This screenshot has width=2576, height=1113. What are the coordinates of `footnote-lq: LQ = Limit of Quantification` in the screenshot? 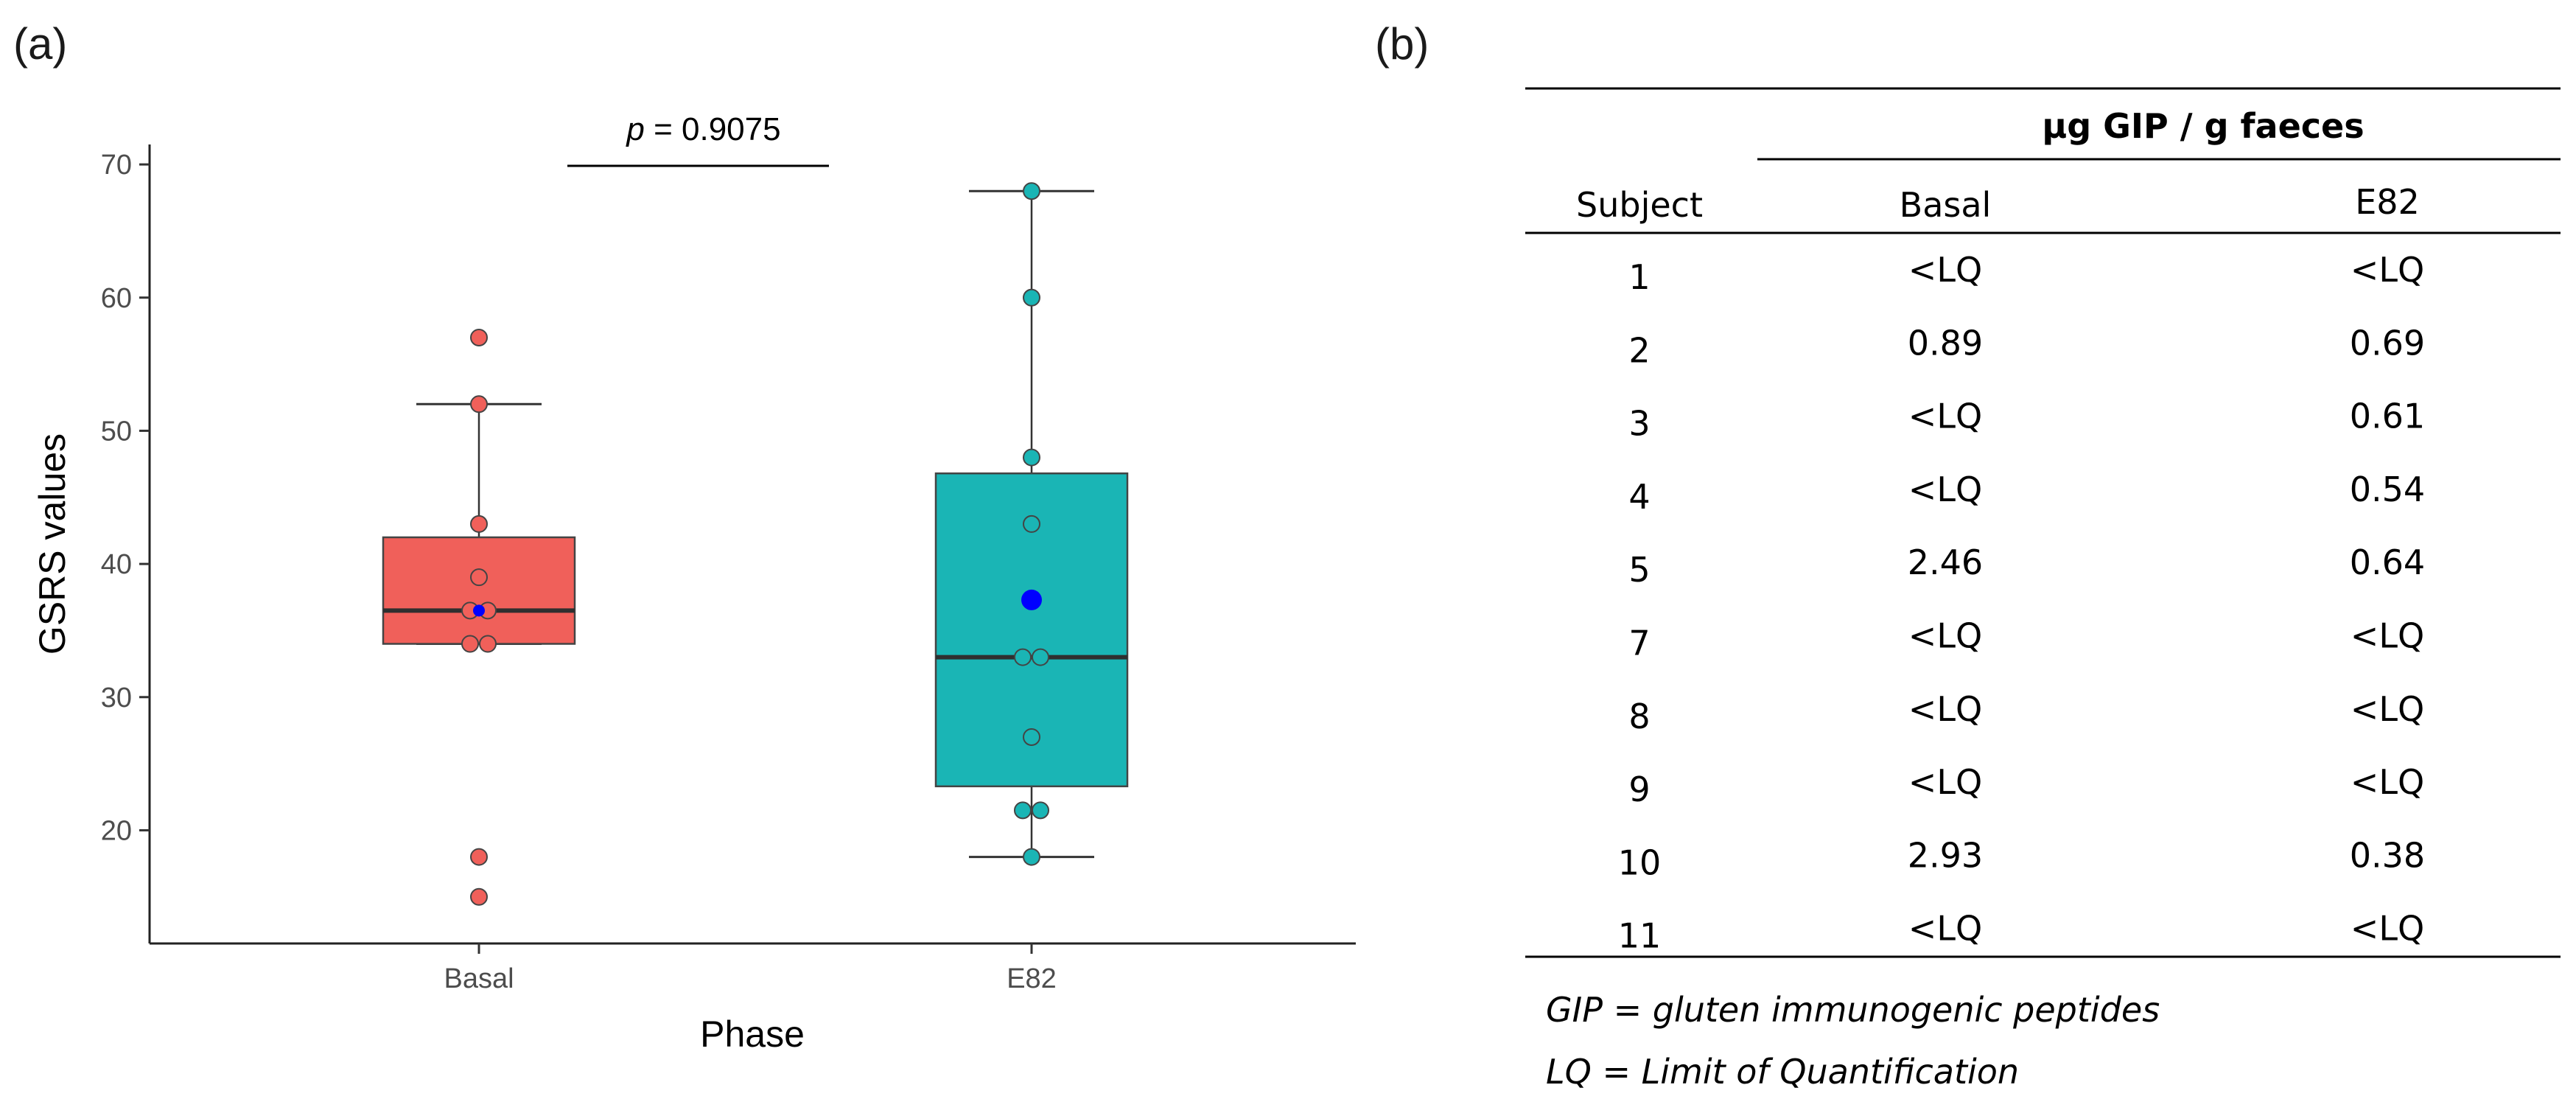 It's located at (1782, 1072).